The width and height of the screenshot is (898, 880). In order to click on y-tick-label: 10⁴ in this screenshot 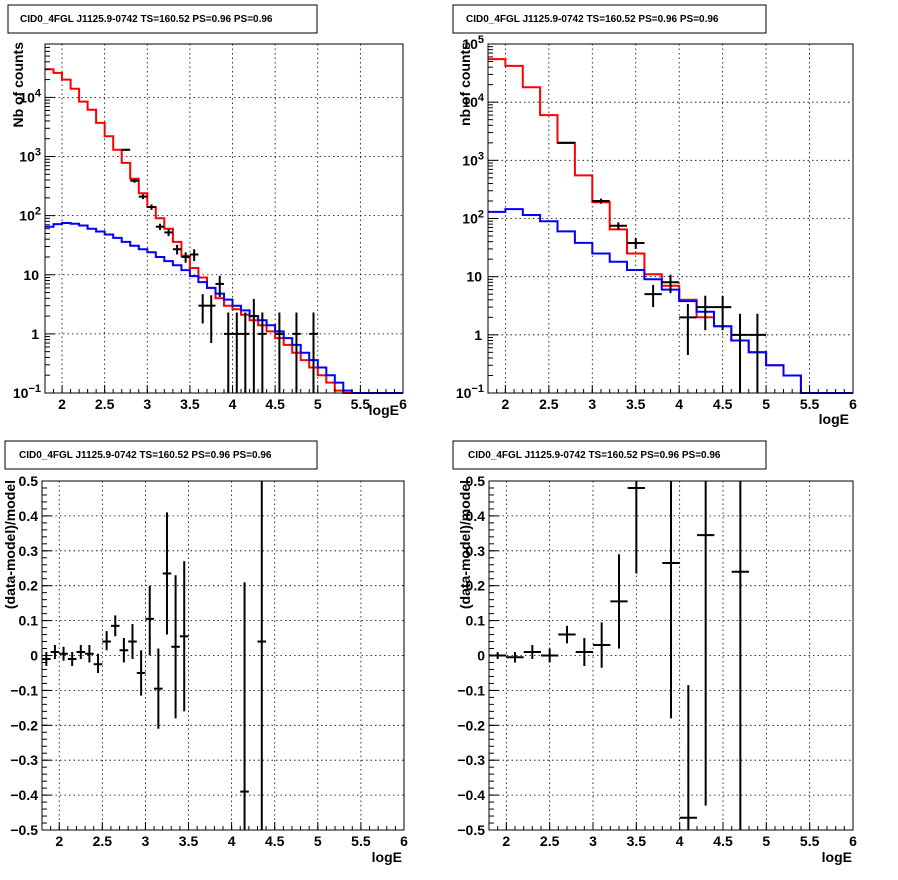, I will do `click(30, 96)`.